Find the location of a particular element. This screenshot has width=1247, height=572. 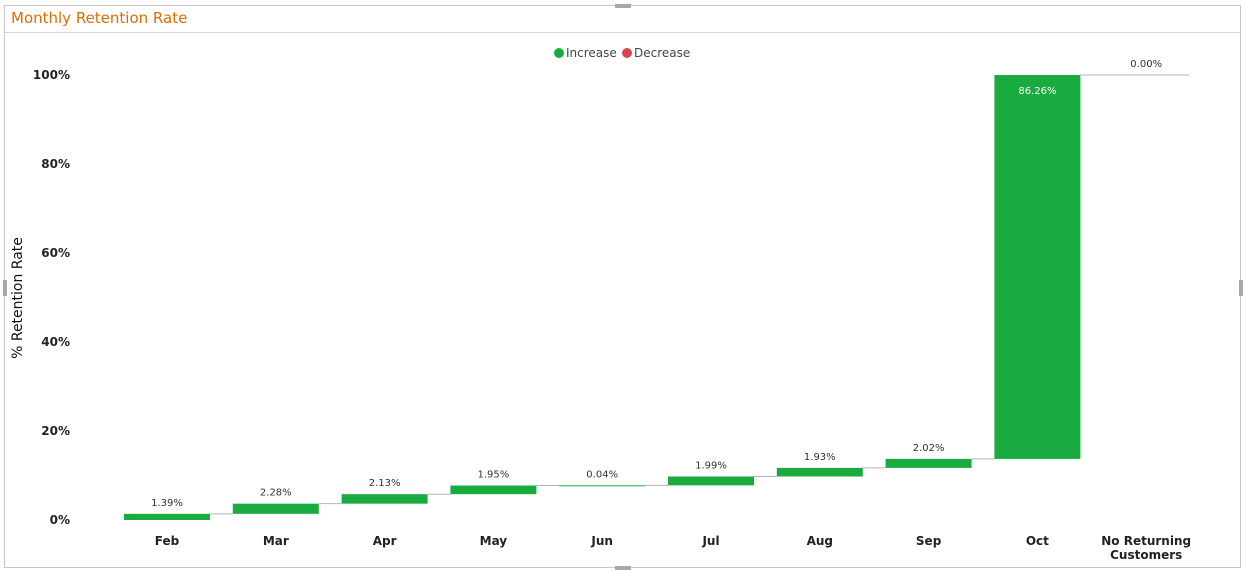

resize-handle-left is located at coordinates (5, 288).